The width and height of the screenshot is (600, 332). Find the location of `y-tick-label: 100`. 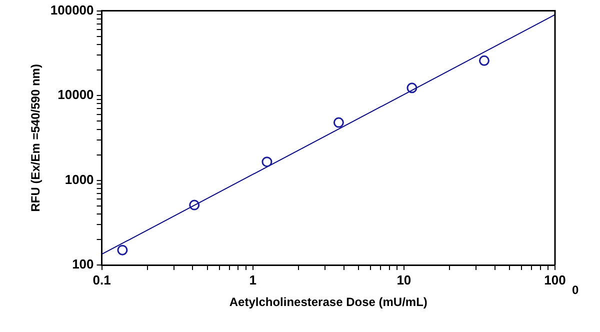

y-tick-label: 100 is located at coordinates (83, 264).